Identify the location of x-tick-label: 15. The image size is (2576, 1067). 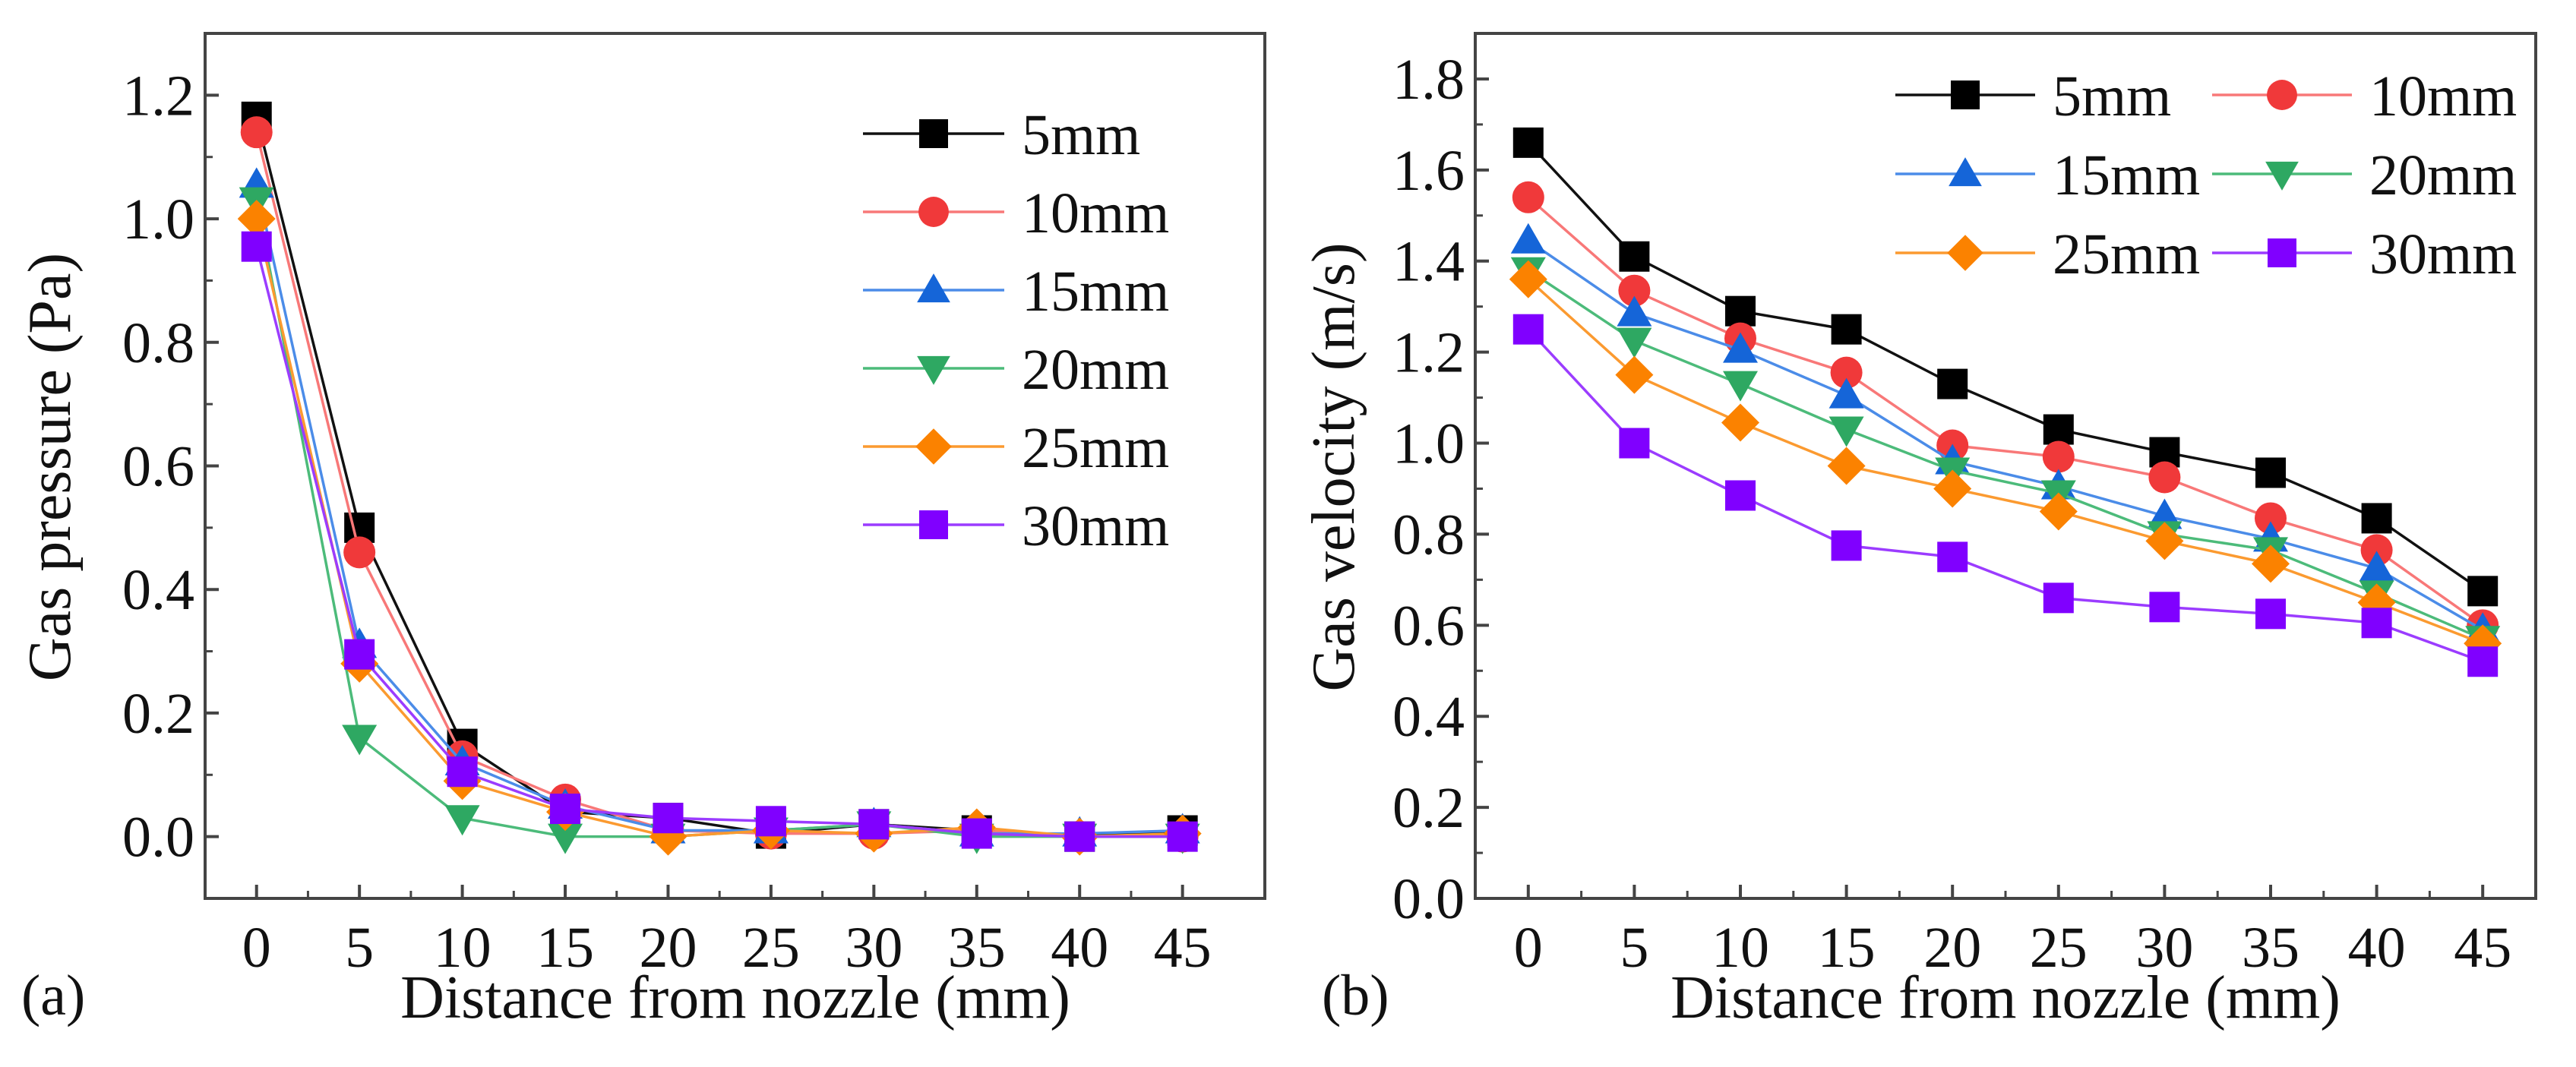
(565, 948).